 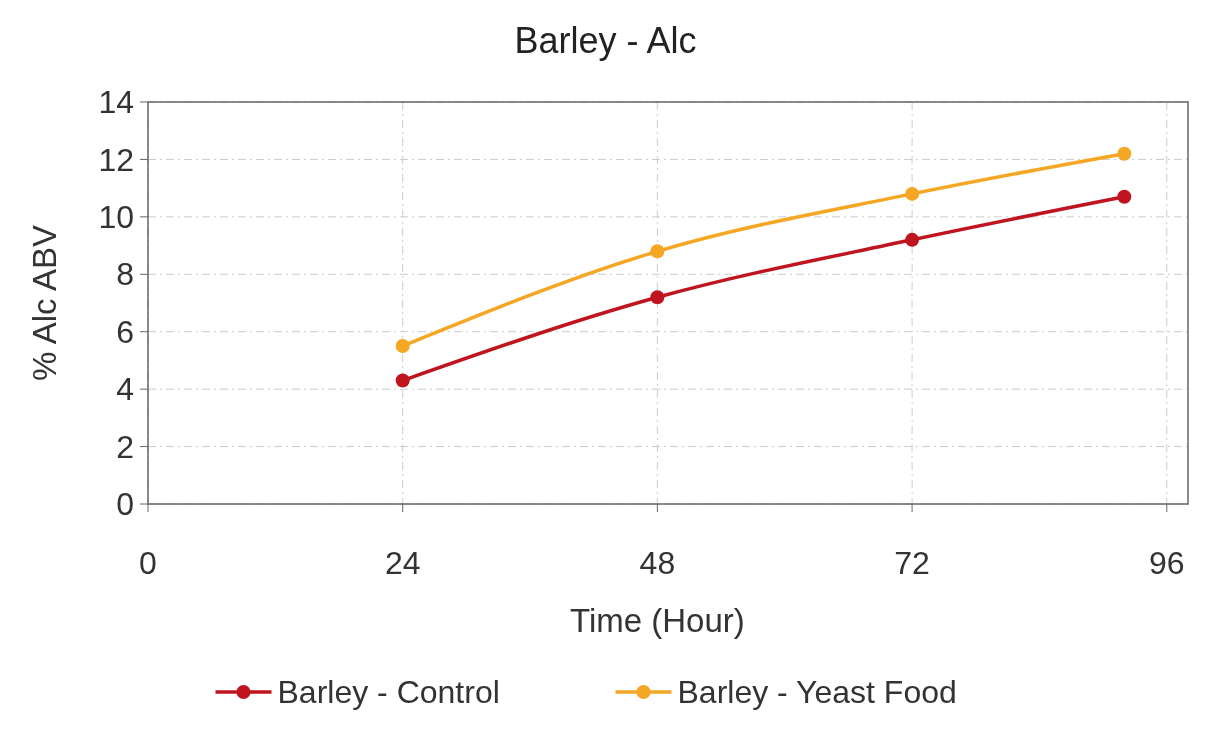 I want to click on legend-label: Barley - Yeast Food, so click(x=817, y=692).